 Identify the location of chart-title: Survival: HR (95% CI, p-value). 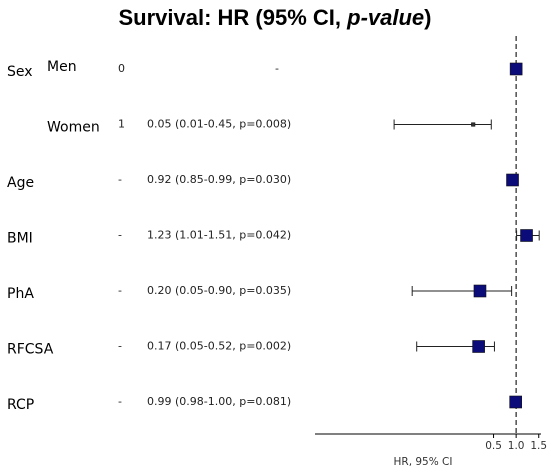
(275, 17).